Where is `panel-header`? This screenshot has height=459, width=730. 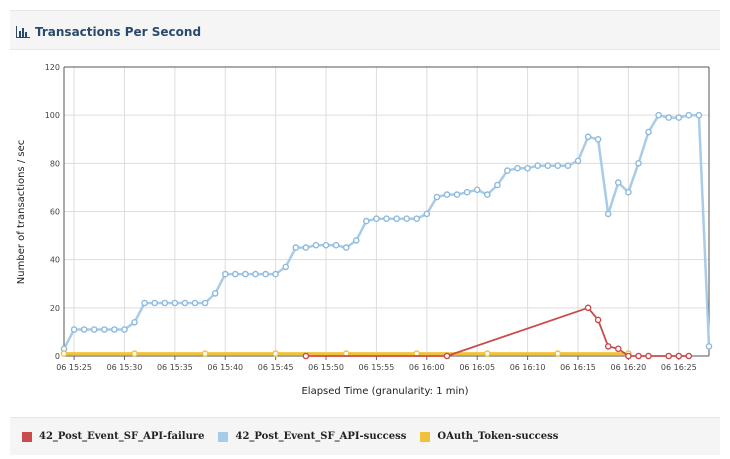
panel-header is located at coordinates (365, 30).